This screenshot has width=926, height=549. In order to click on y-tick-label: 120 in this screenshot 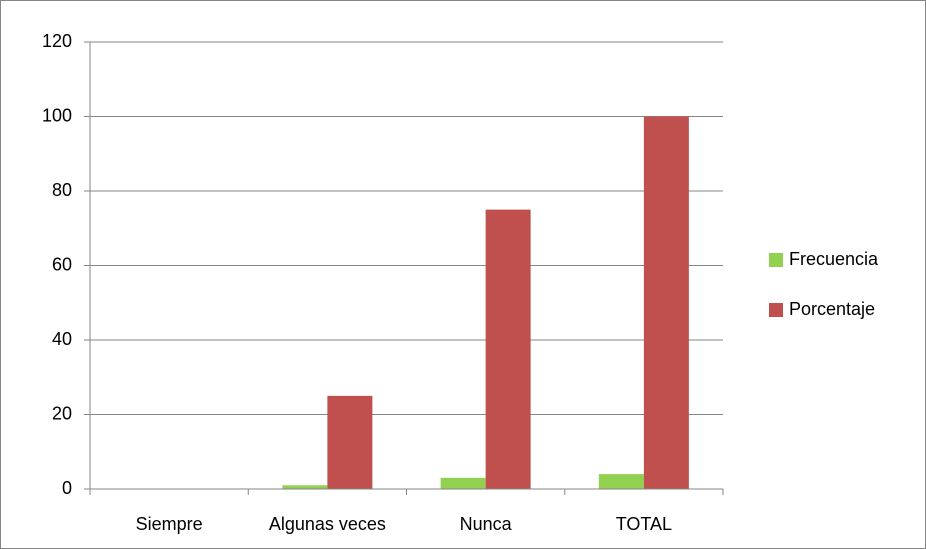, I will do `click(57, 41)`.